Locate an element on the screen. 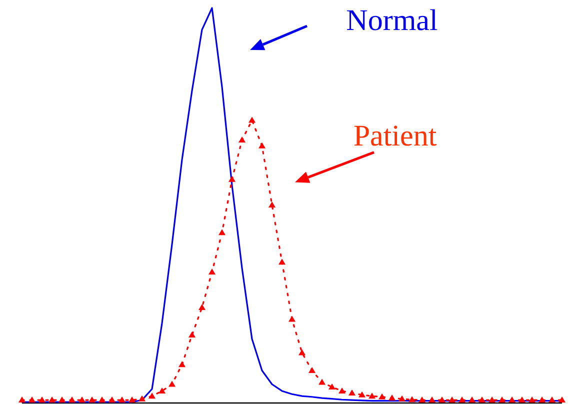  text: Patient is located at coordinates (395, 135).